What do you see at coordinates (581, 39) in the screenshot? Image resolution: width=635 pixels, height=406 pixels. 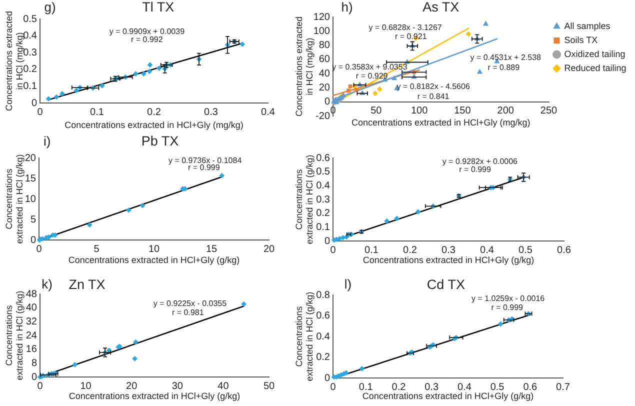 I see `legend-label: Soils TX` at bounding box center [581, 39].